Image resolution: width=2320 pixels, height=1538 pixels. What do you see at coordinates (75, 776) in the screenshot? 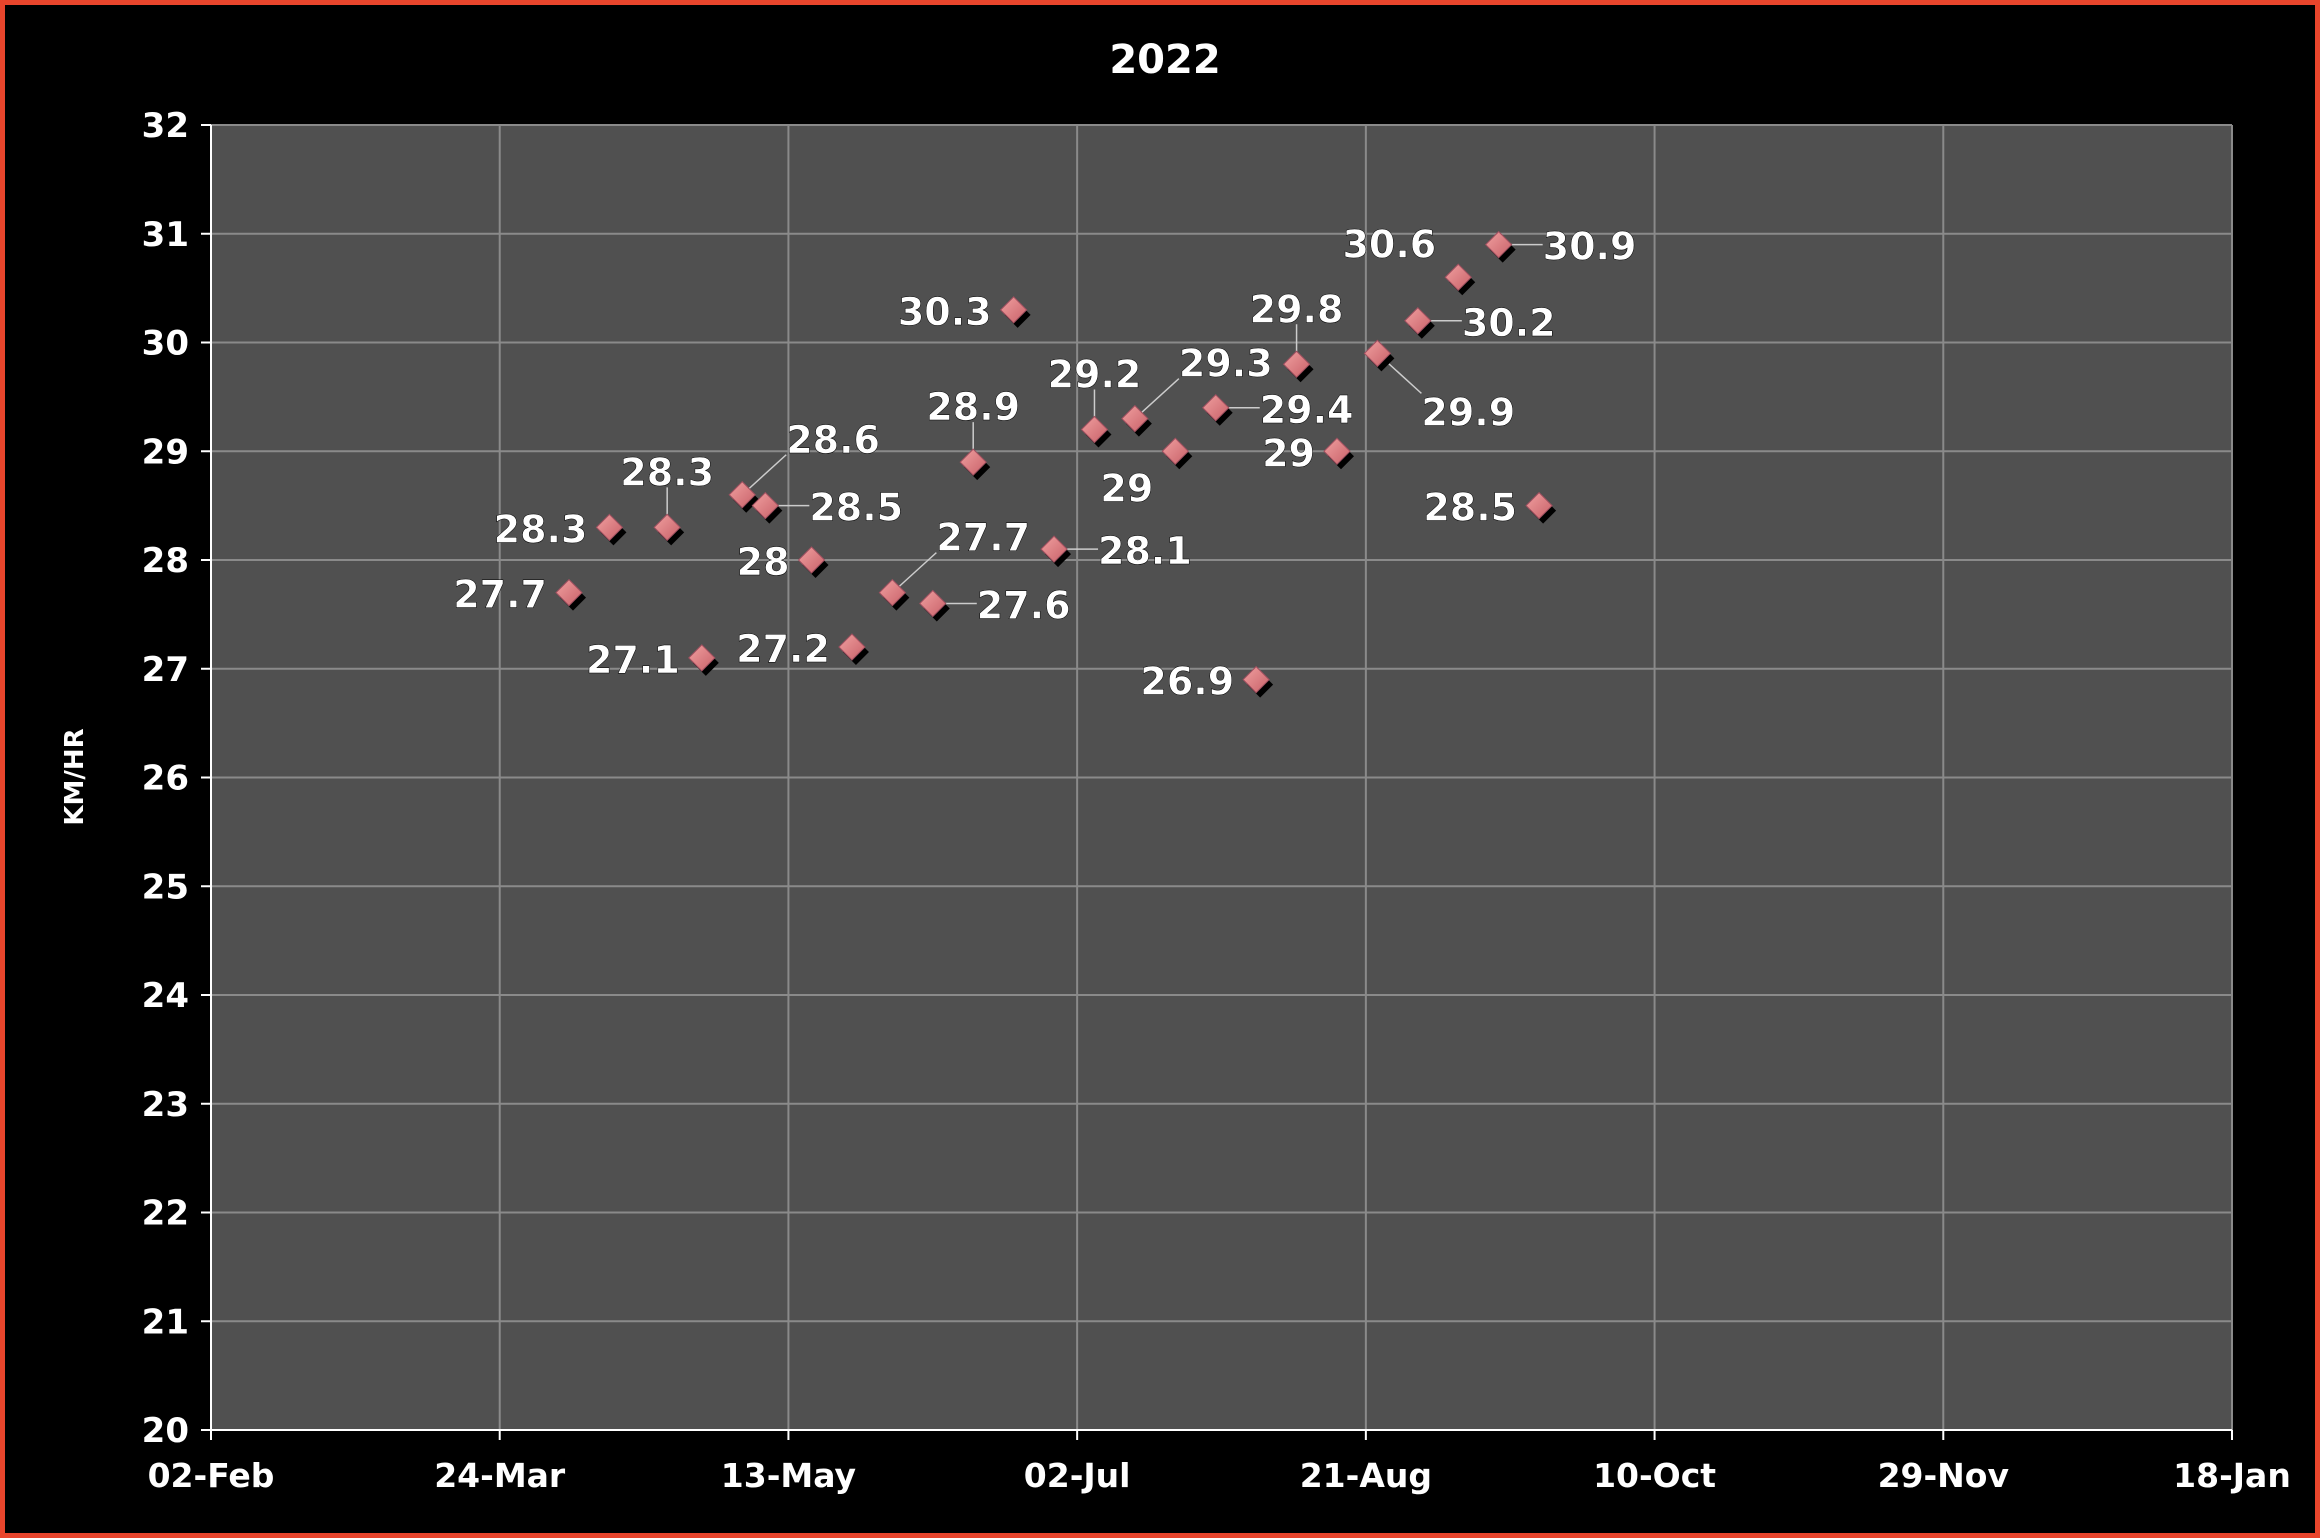
I see `y-axis-label: KM/HR` at bounding box center [75, 776].